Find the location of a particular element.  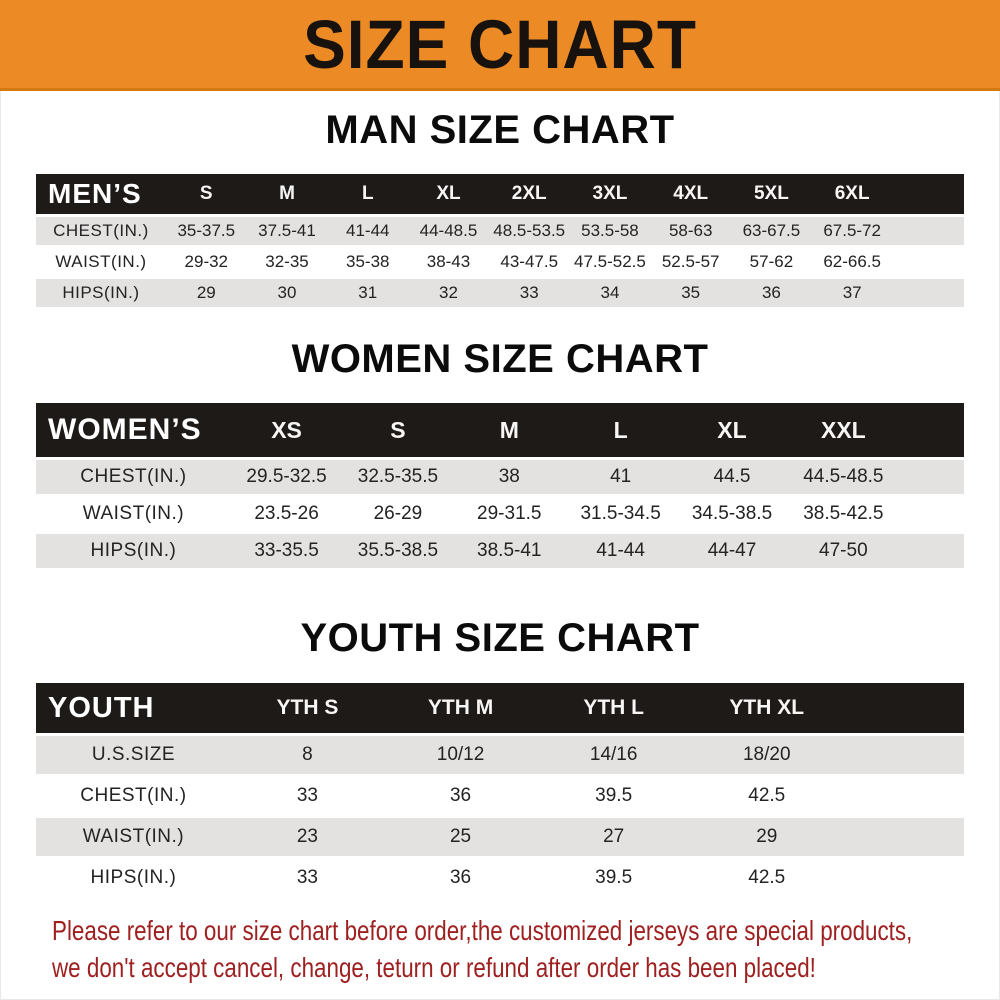

size-cell: 30 is located at coordinates (287, 293).